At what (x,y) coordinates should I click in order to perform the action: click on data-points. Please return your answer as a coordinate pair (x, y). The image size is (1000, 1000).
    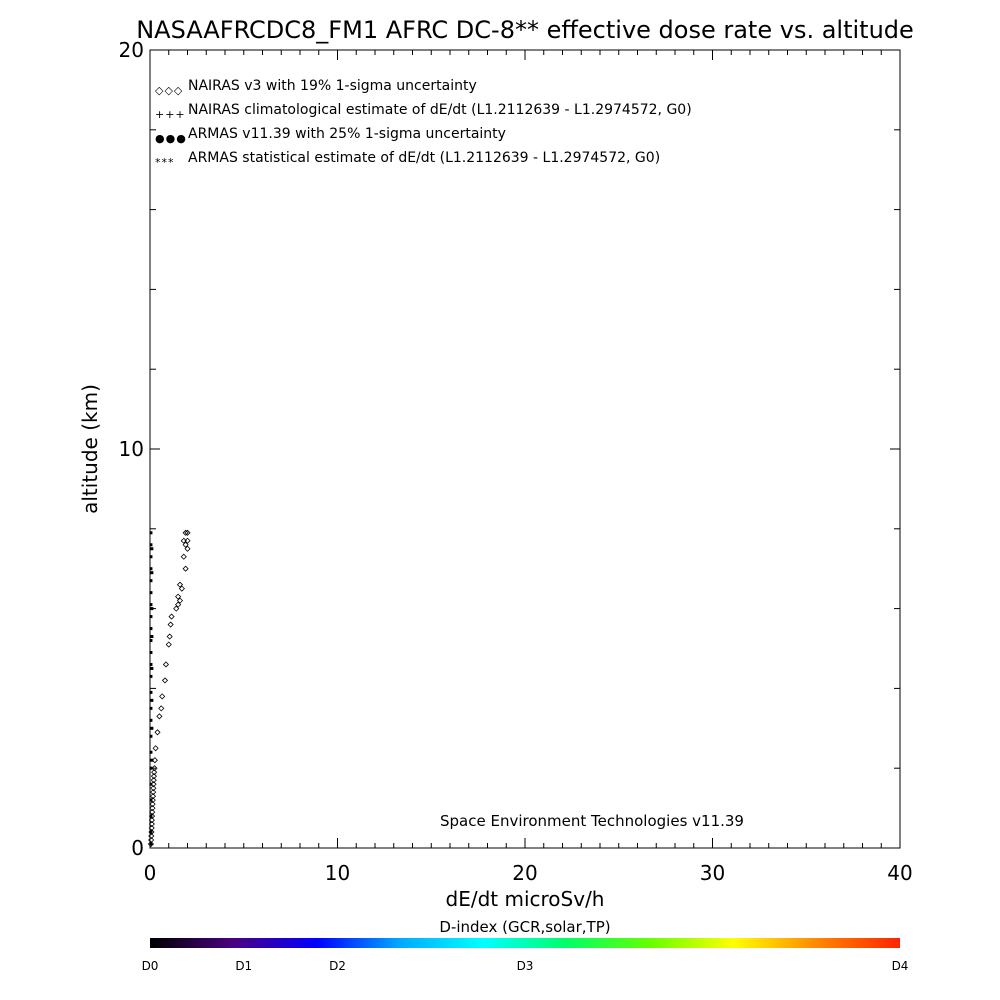
    Looking at the image, I should click on (169, 688).